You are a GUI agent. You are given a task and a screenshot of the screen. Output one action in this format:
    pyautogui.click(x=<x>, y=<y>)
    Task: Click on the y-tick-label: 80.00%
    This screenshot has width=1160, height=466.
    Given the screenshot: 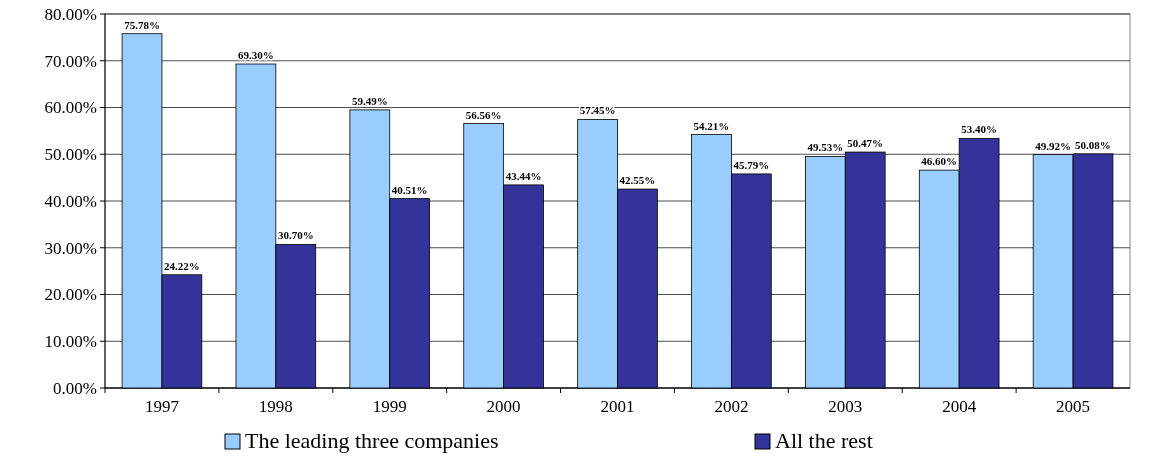 What is the action you would take?
    pyautogui.click(x=70, y=14)
    